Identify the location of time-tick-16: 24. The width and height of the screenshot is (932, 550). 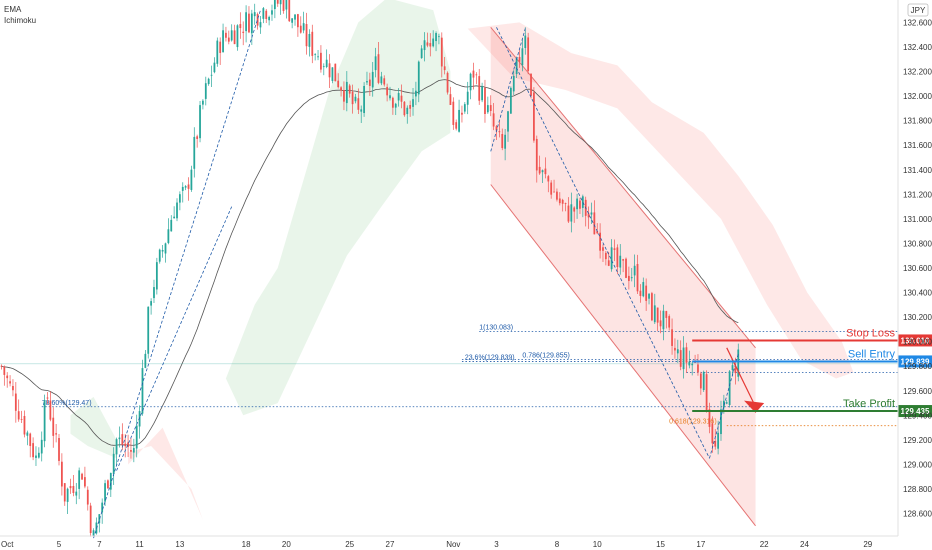
(804, 544).